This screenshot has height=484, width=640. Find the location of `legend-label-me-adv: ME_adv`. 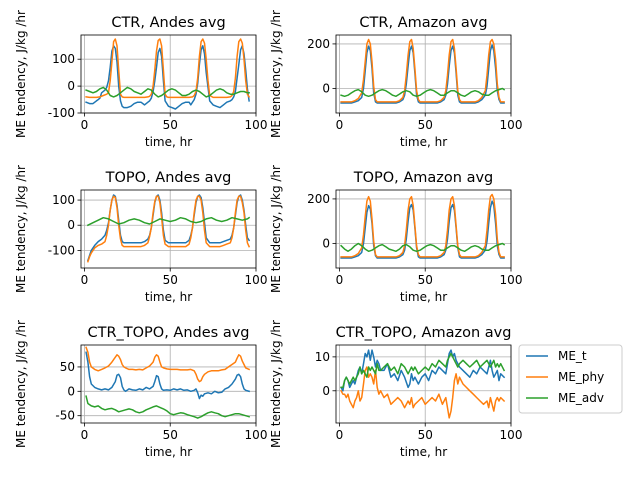

legend-label-me-adv: ME_adv is located at coordinates (581, 398).